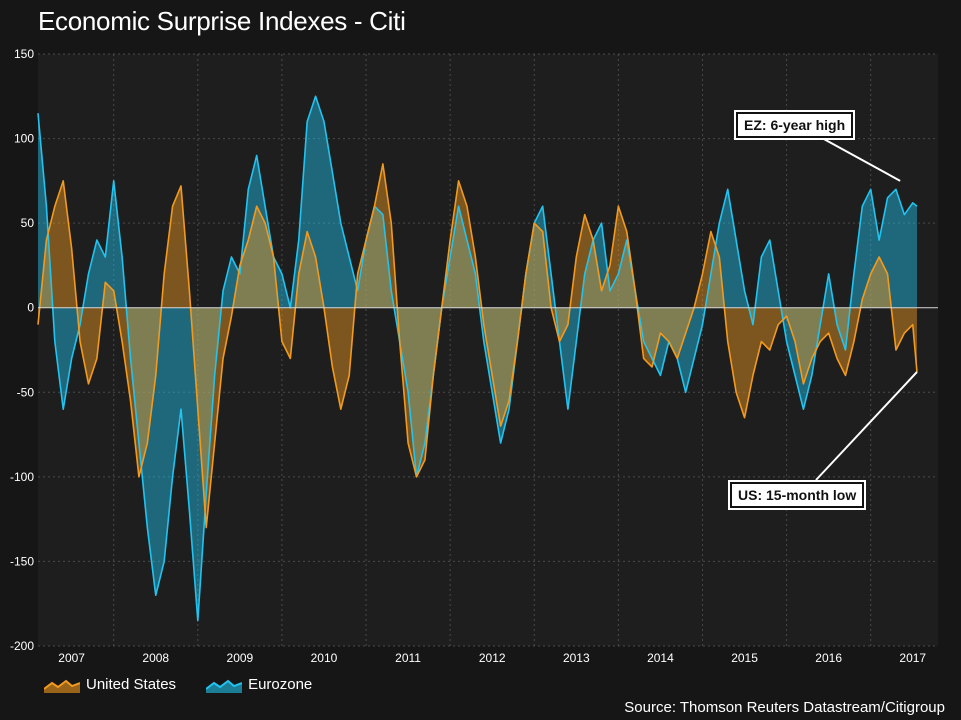  Describe the element at coordinates (324, 658) in the screenshot. I see `x-tick-label: 2010` at that location.